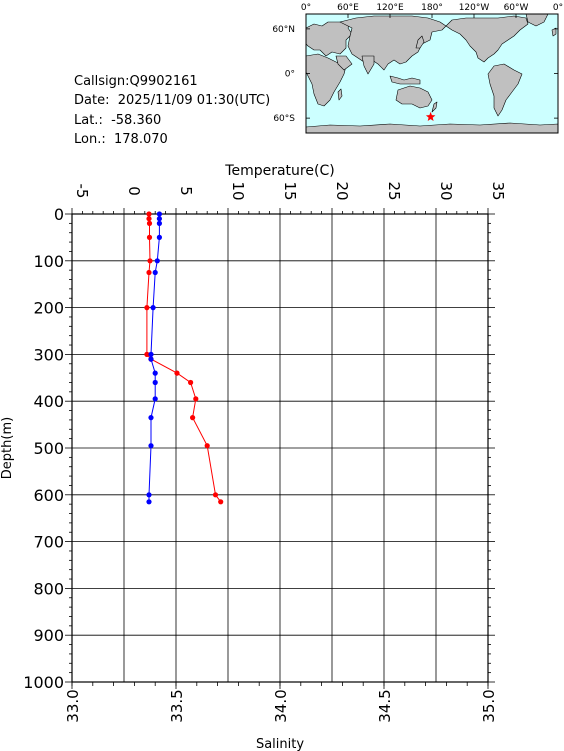  I want to click on land-new-zealand, so click(434, 107).